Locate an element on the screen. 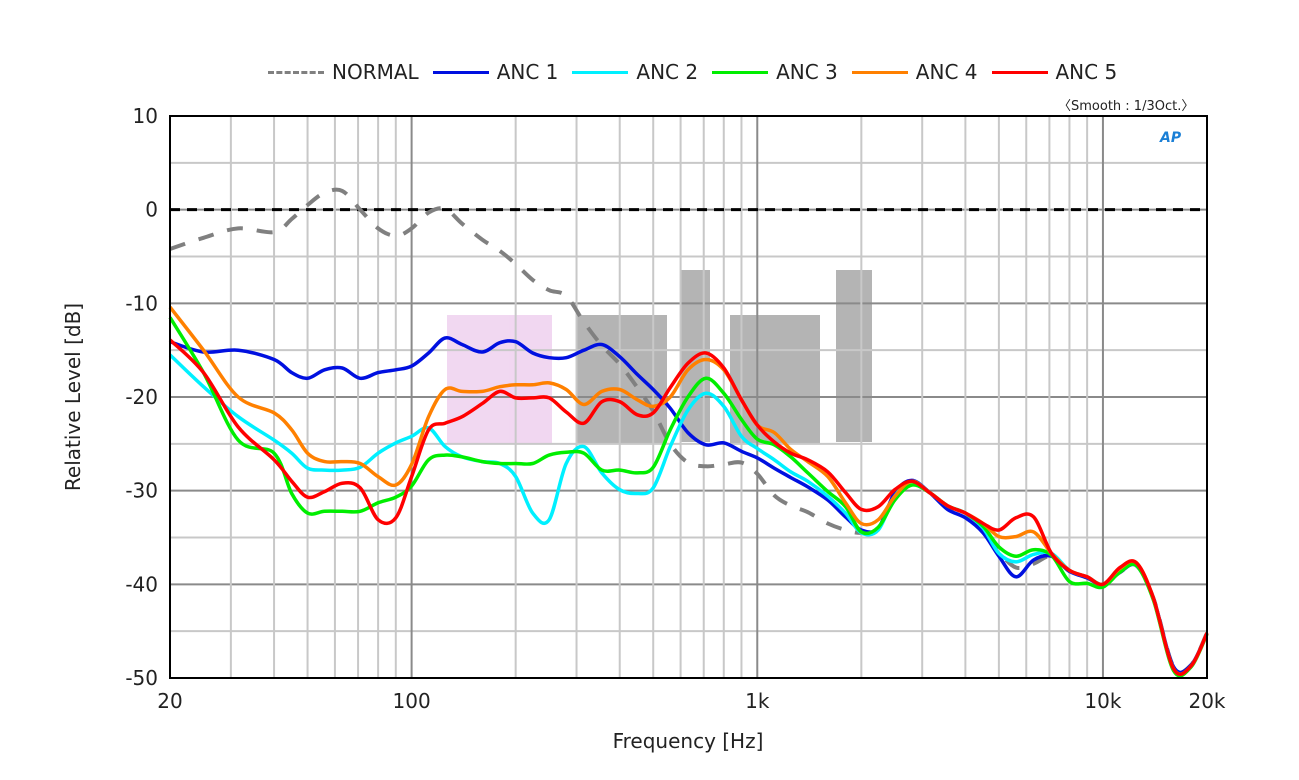 The width and height of the screenshot is (1299, 780). smoothing-annotation: 〈Smooth : 1/3Oct.〉 is located at coordinates (1126, 106).